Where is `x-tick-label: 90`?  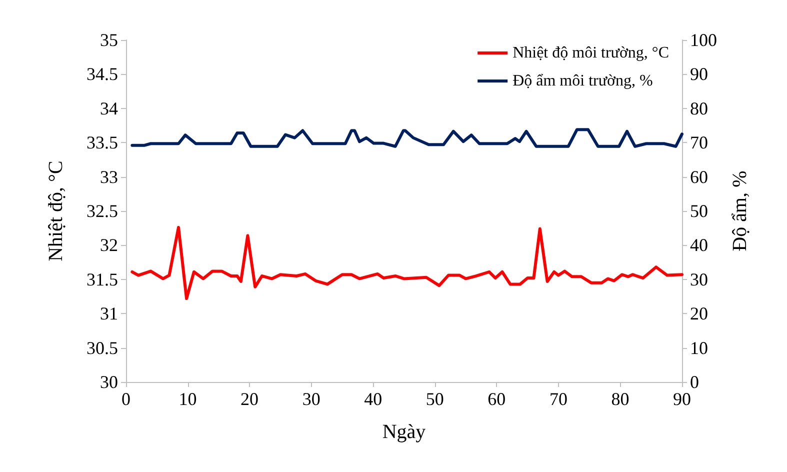
x-tick-label: 90 is located at coordinates (682, 399).